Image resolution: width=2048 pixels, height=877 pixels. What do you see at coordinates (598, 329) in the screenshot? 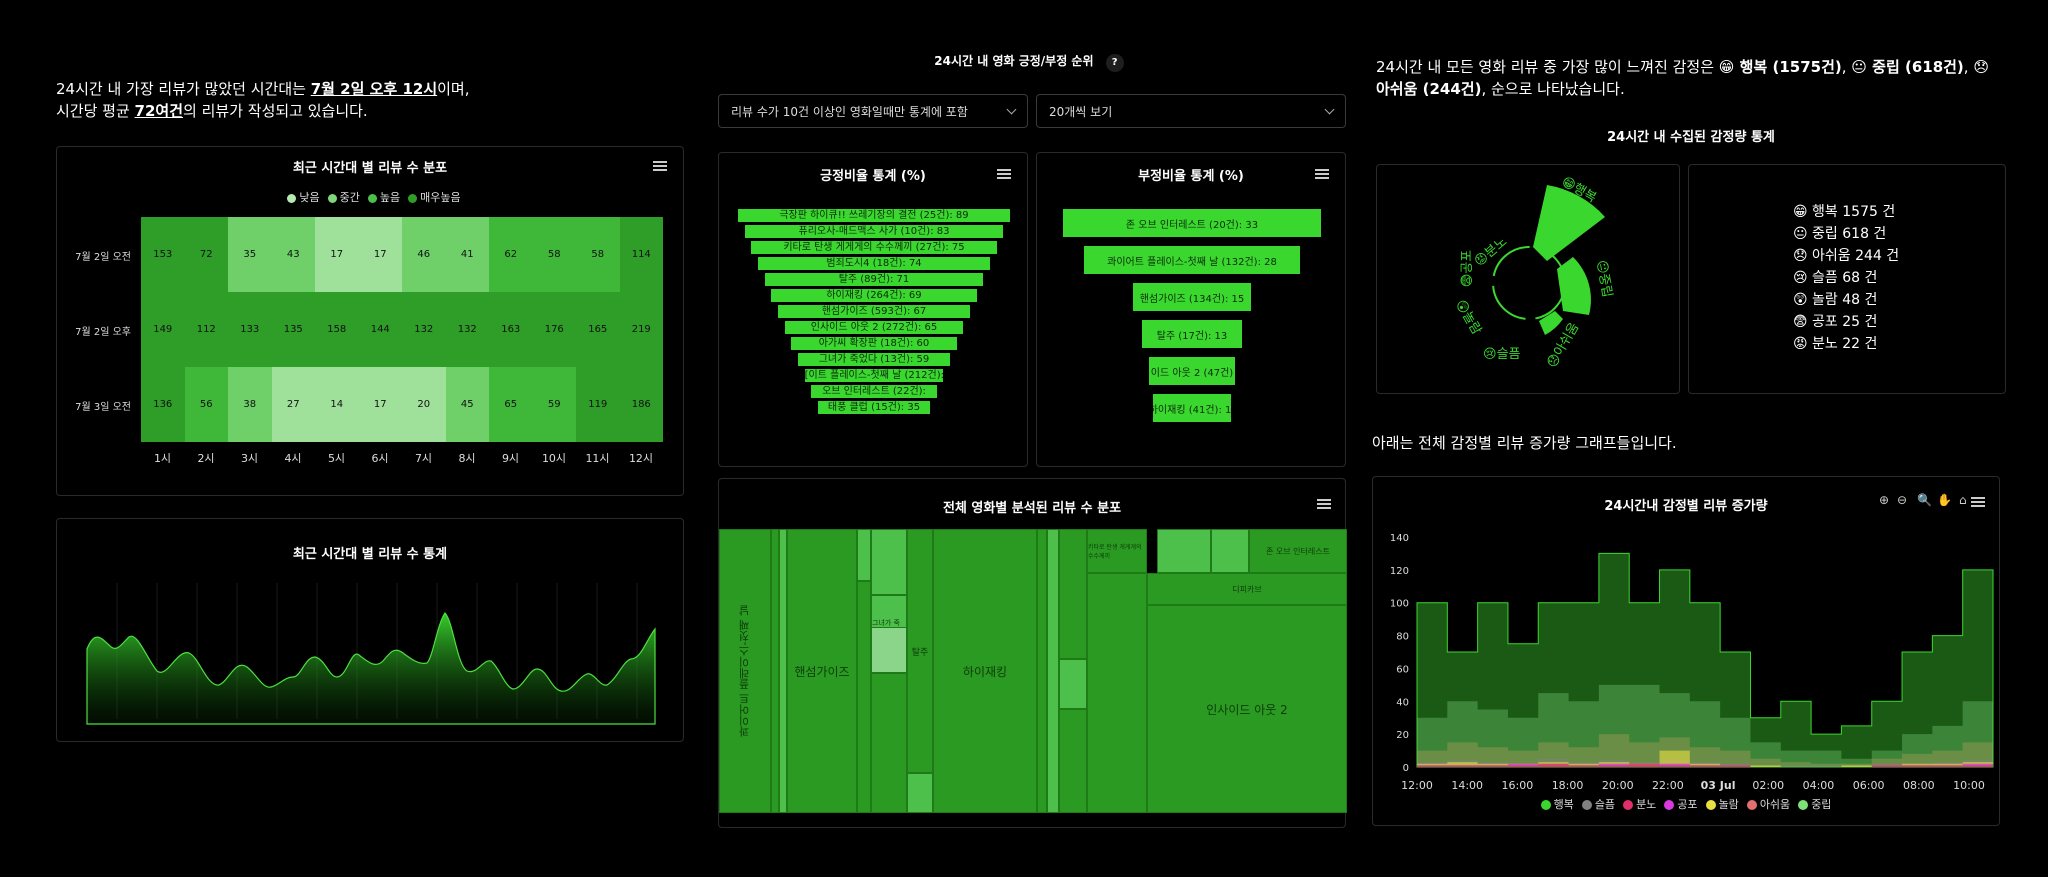
I see `heatmap-cell: 165` at bounding box center [598, 329].